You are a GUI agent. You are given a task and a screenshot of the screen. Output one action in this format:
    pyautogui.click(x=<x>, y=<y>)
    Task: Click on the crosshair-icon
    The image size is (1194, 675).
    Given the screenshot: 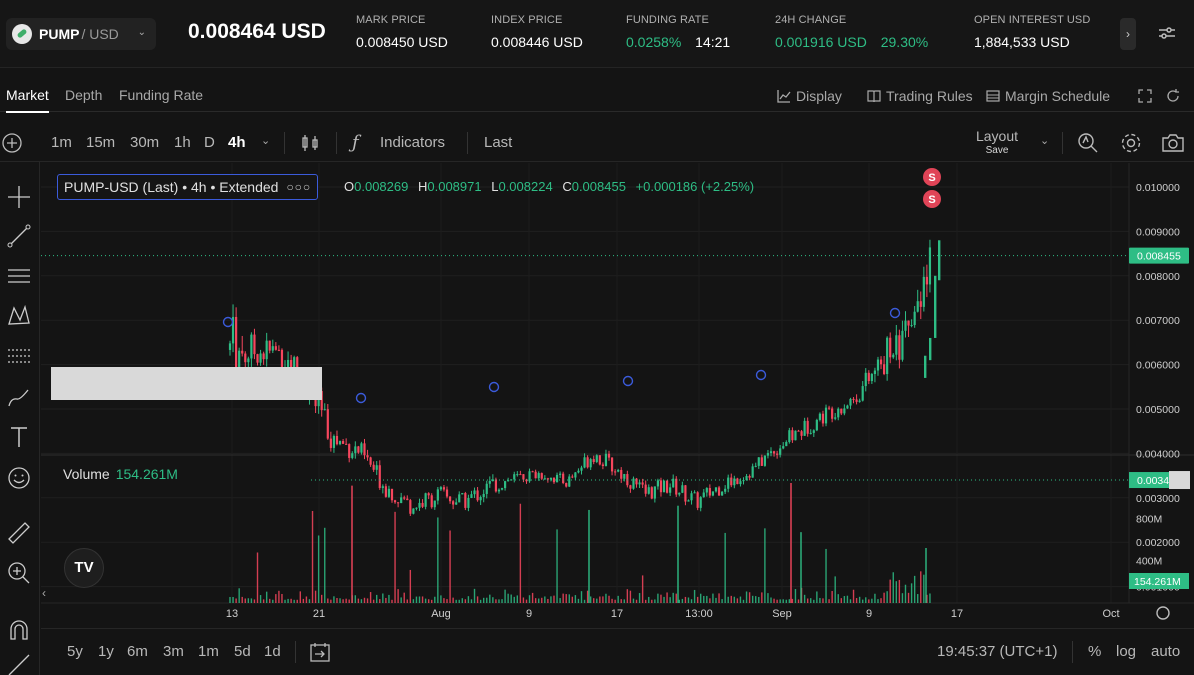 What is the action you would take?
    pyautogui.click(x=19, y=197)
    